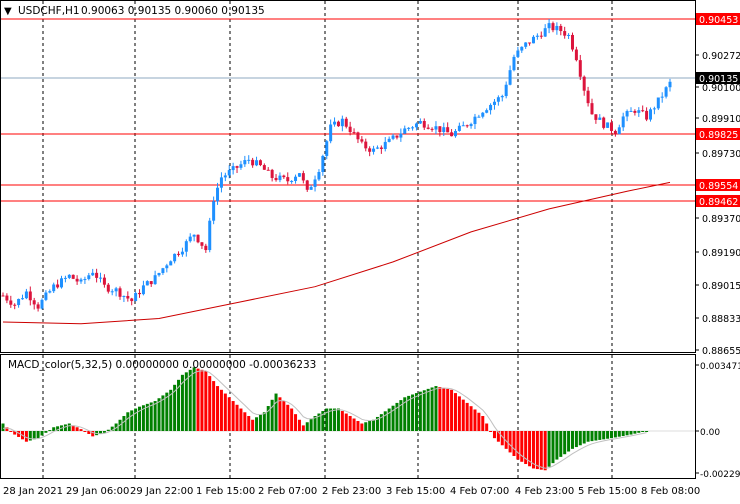  Describe the element at coordinates (161, 491) in the screenshot. I see `time-axis-label: 29 Jan 22:00` at that location.